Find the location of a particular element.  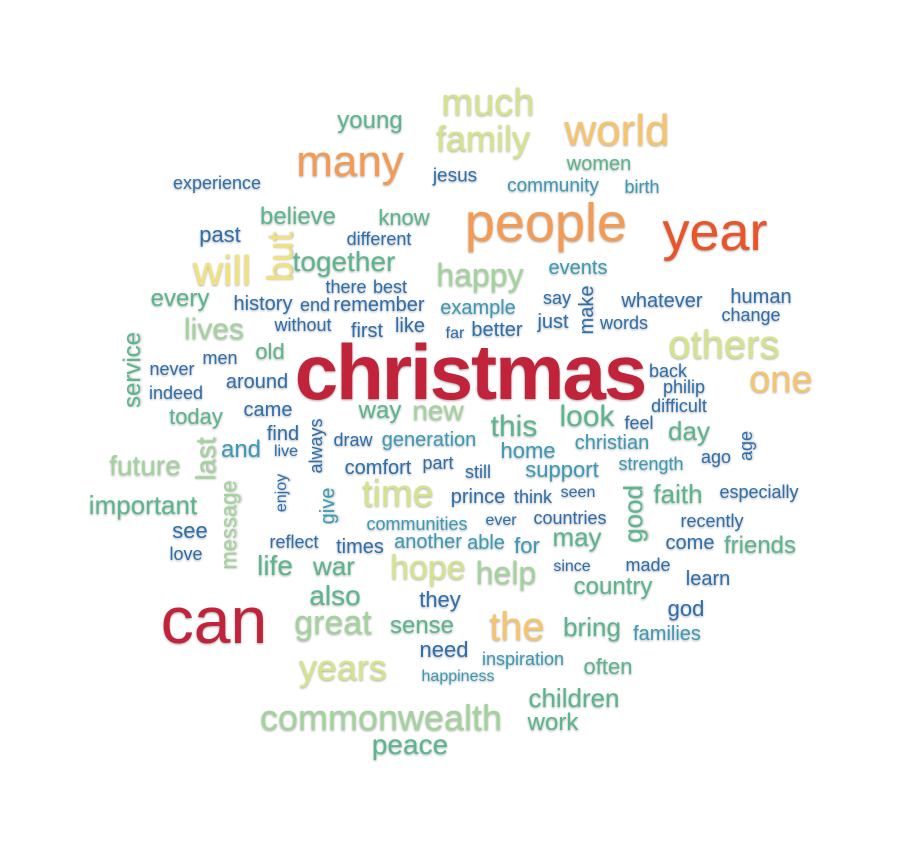

word-peace: peace is located at coordinates (410, 744).